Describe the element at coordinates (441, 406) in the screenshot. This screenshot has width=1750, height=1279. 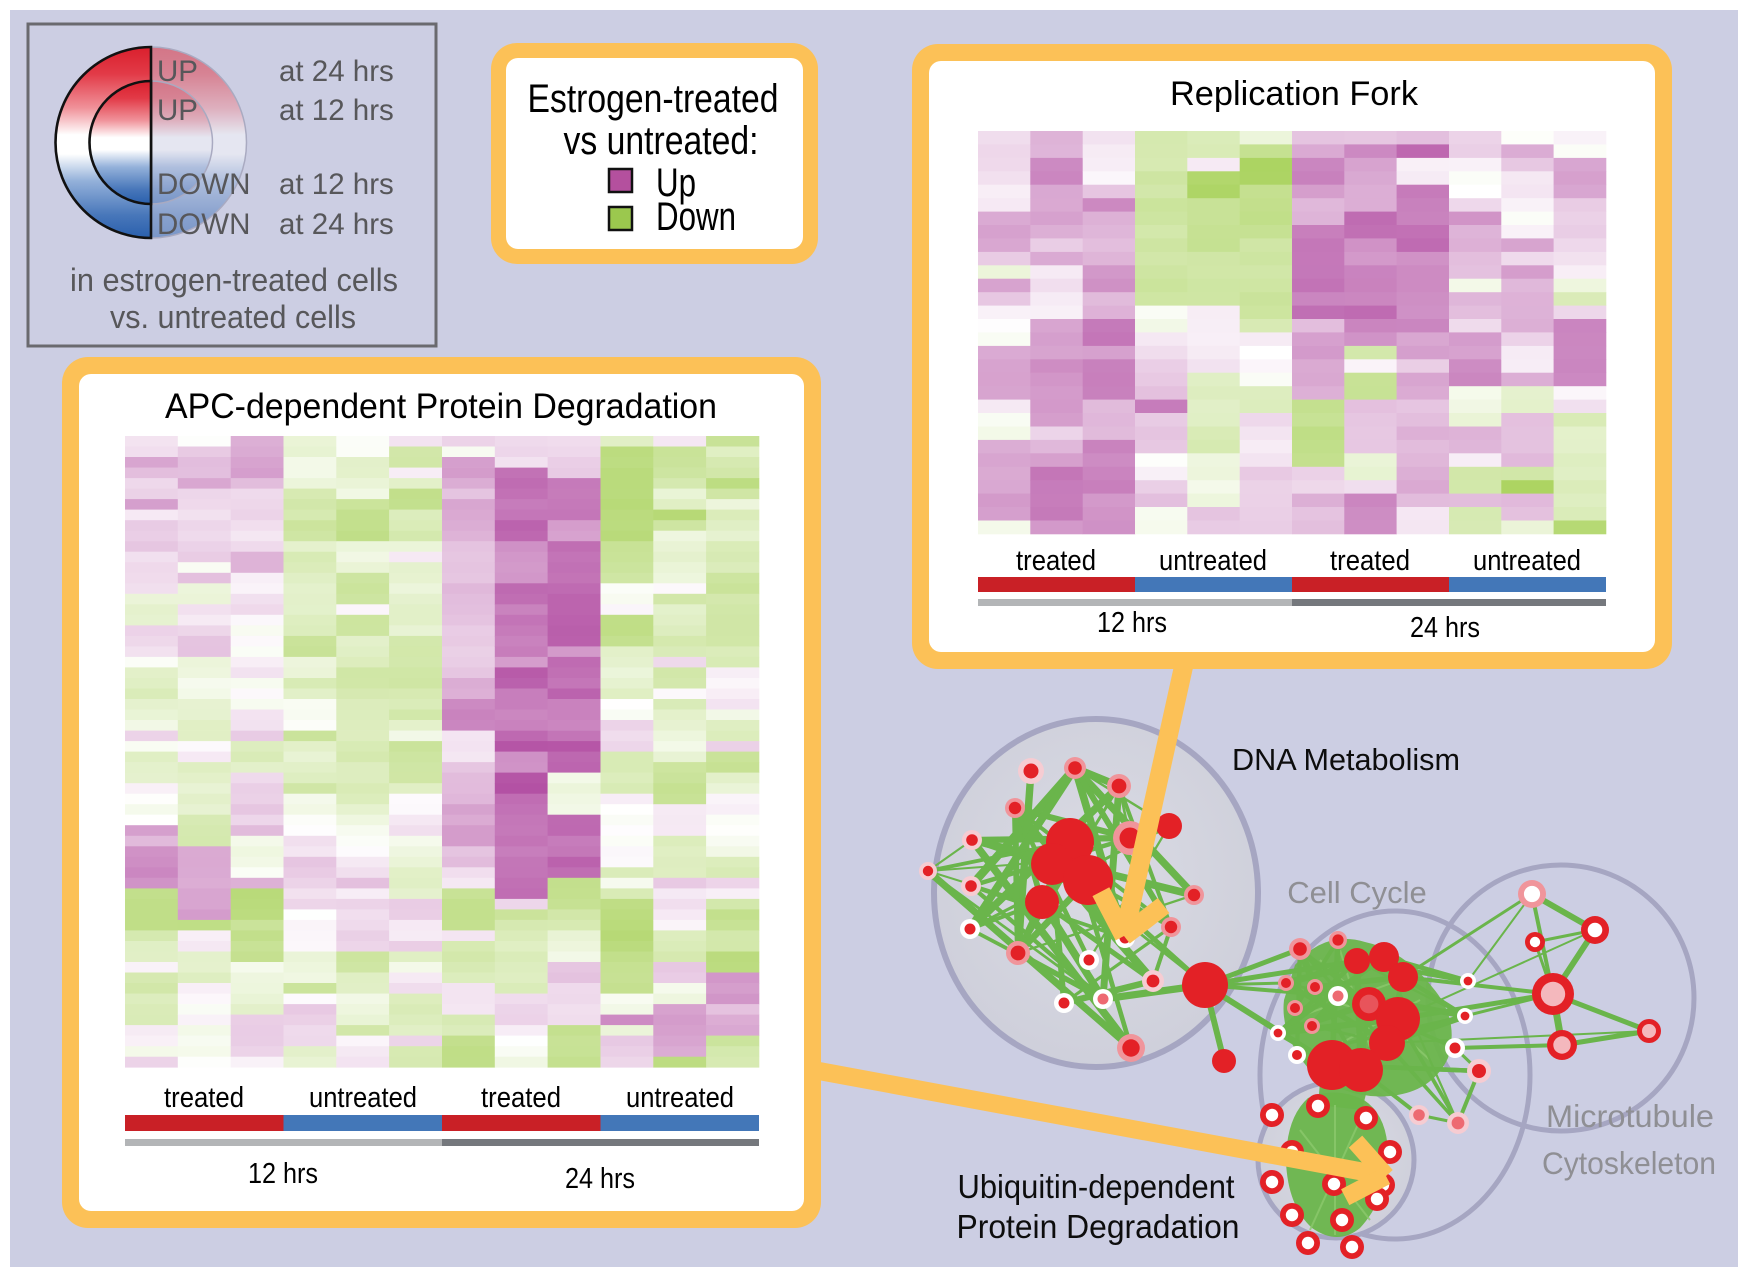
I see `svg-text:APC-dependent Protein Degradat: APC-dependent Protein Degradation` at that location.